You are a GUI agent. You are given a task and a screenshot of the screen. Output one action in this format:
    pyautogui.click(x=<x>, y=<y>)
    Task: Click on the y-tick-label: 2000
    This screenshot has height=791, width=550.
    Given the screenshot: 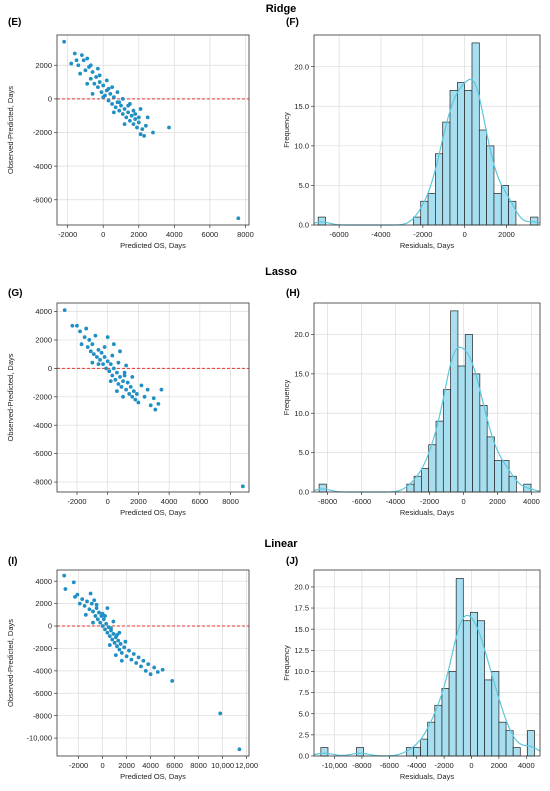 What is the action you would take?
    pyautogui.click(x=43, y=603)
    